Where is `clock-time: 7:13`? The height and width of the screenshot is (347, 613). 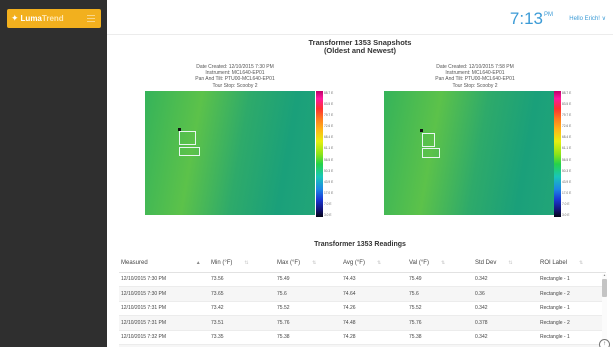 clock-time: 7:13 is located at coordinates (526, 18).